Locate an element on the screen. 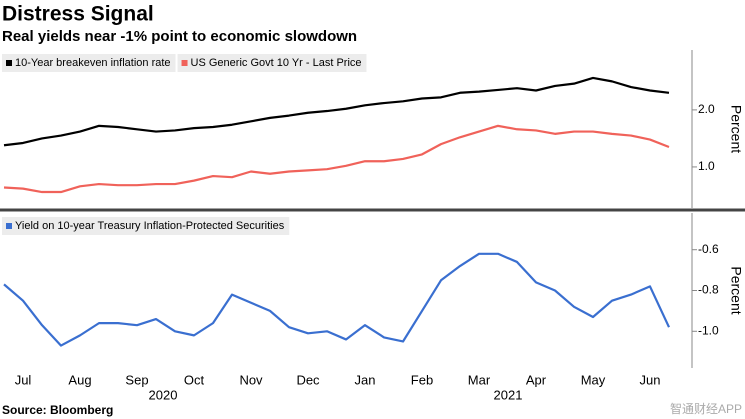 The image size is (745, 419). watermark: 智通财经APP is located at coordinates (706, 408).